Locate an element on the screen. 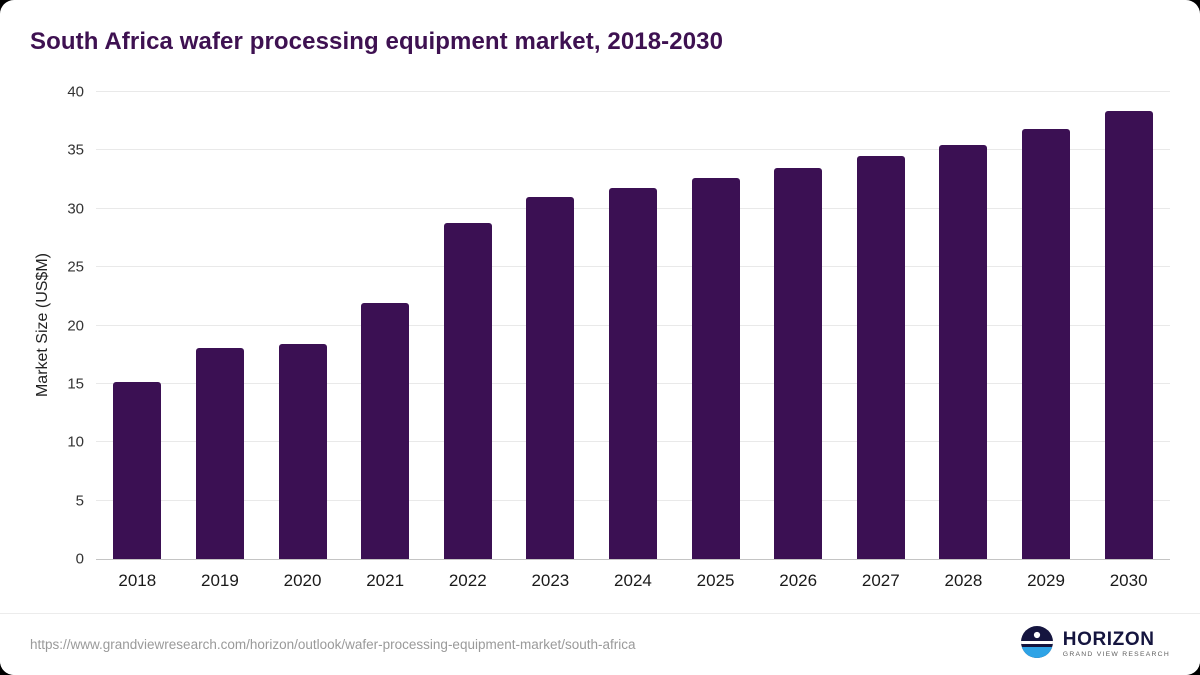  y-tick-label: 25 is located at coordinates (75, 267).